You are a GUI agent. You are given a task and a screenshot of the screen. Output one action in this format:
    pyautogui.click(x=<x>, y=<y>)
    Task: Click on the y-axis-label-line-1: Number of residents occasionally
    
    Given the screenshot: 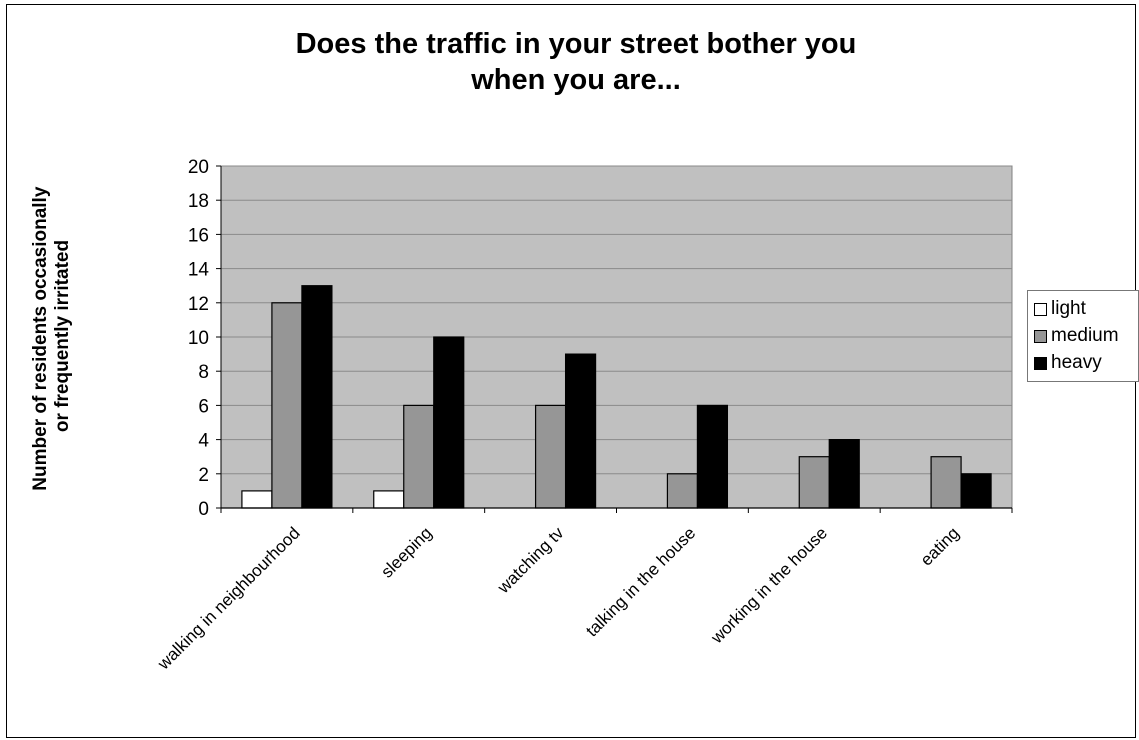 What is the action you would take?
    pyautogui.click(x=40, y=338)
    